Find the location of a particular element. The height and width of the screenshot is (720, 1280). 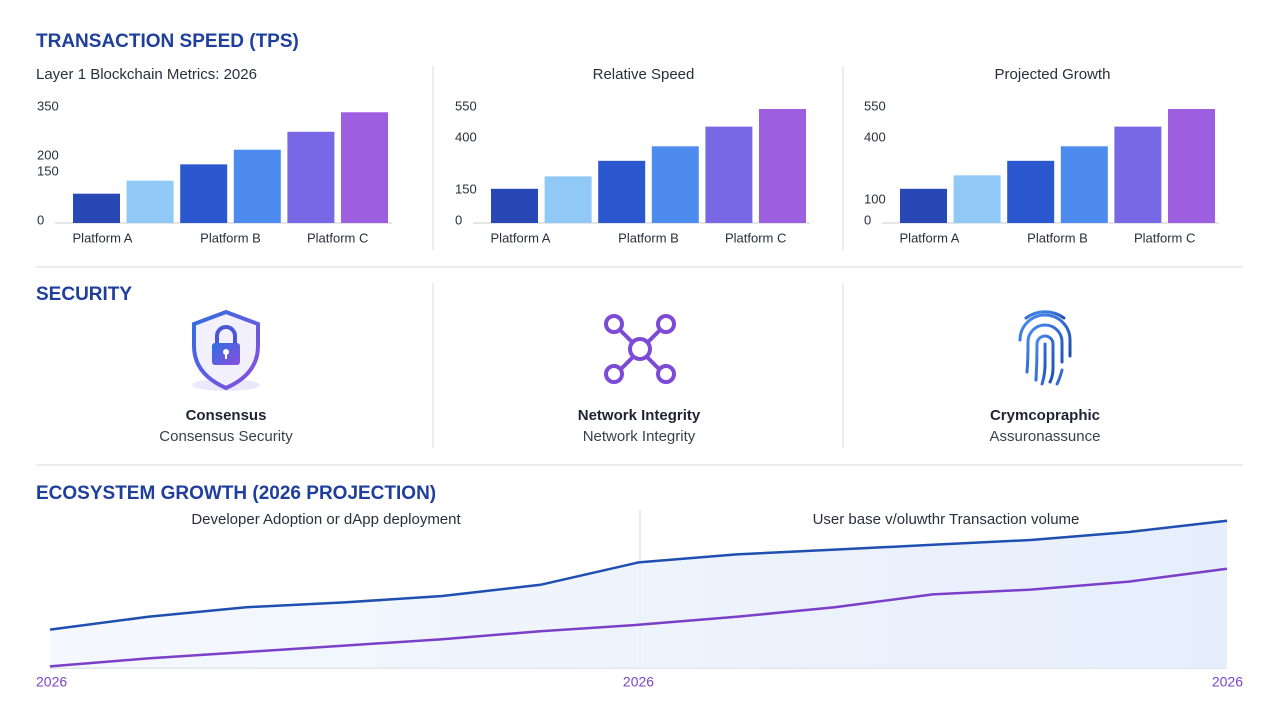

section-title: ECOSYSTEM GROWTH (2026 PROJECTION) is located at coordinates (236, 493).